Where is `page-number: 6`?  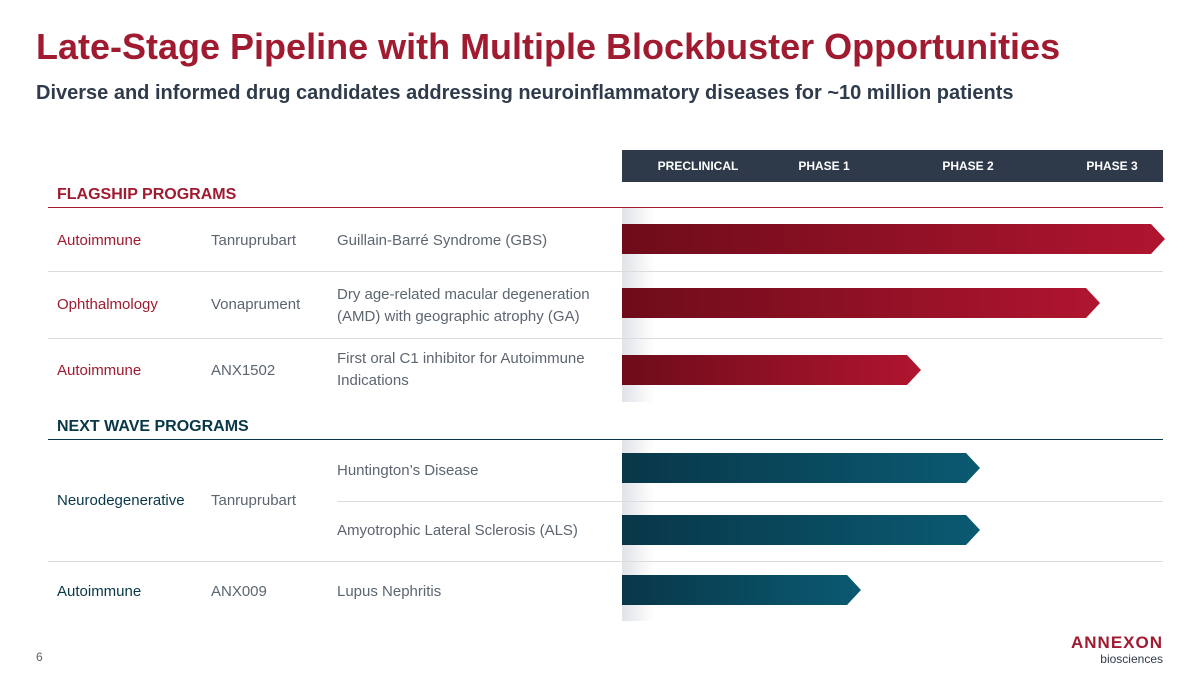 page-number: 6 is located at coordinates (39, 657).